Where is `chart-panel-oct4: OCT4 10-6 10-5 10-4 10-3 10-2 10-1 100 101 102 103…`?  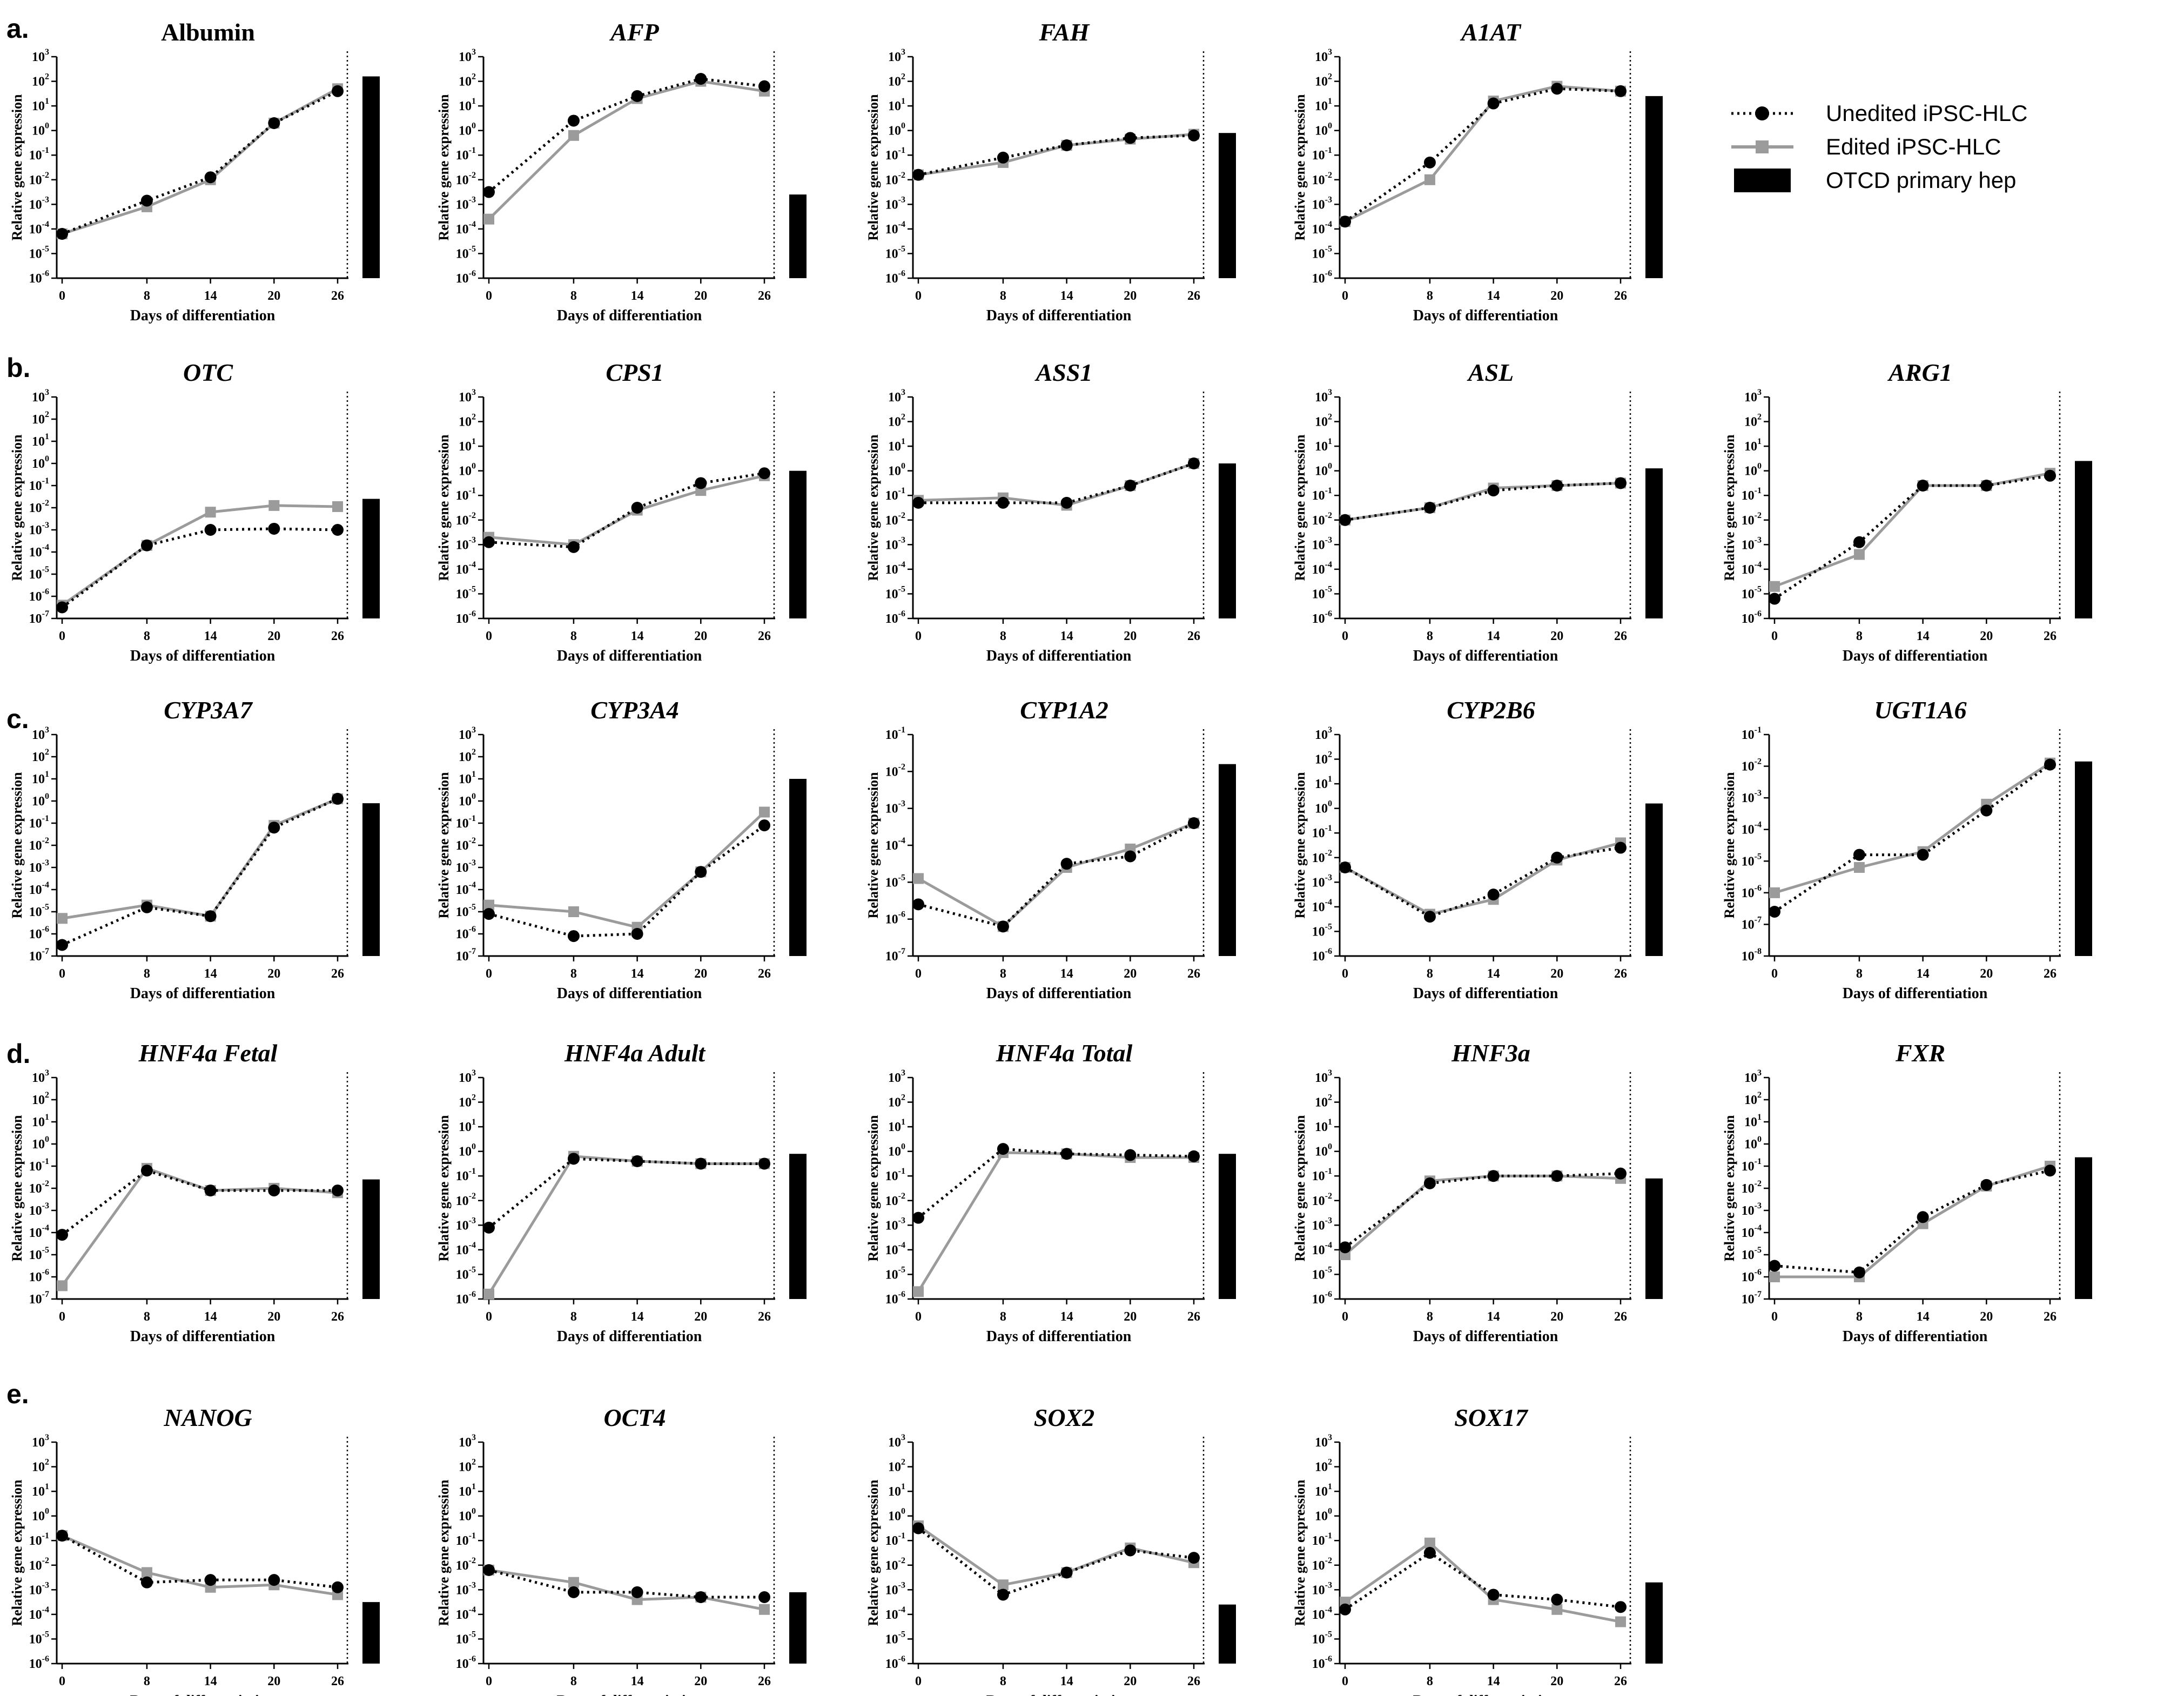
chart-panel-oct4: OCT4 10-6 10-5 10-4 10-3 10-2 10-1 100 101 102 103… is located at coordinates (621, 1550).